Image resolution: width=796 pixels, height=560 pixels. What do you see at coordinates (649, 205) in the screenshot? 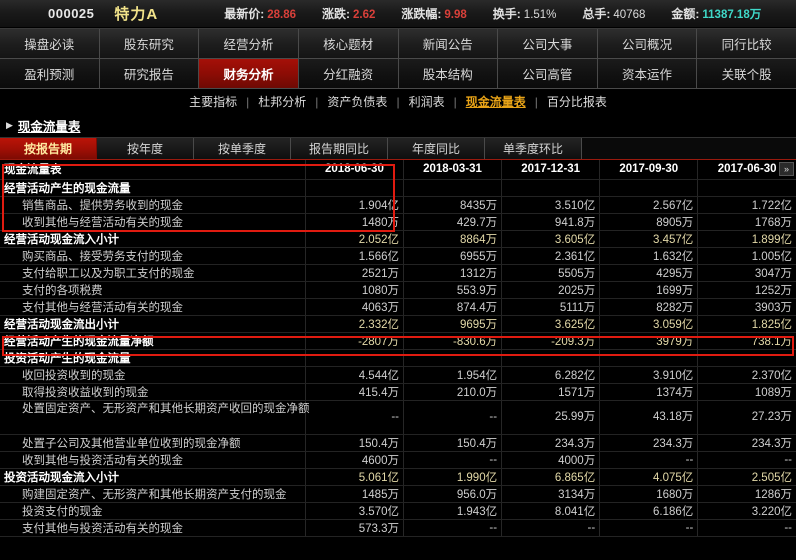
I see `cell-value: 2.567亿` at bounding box center [649, 205].